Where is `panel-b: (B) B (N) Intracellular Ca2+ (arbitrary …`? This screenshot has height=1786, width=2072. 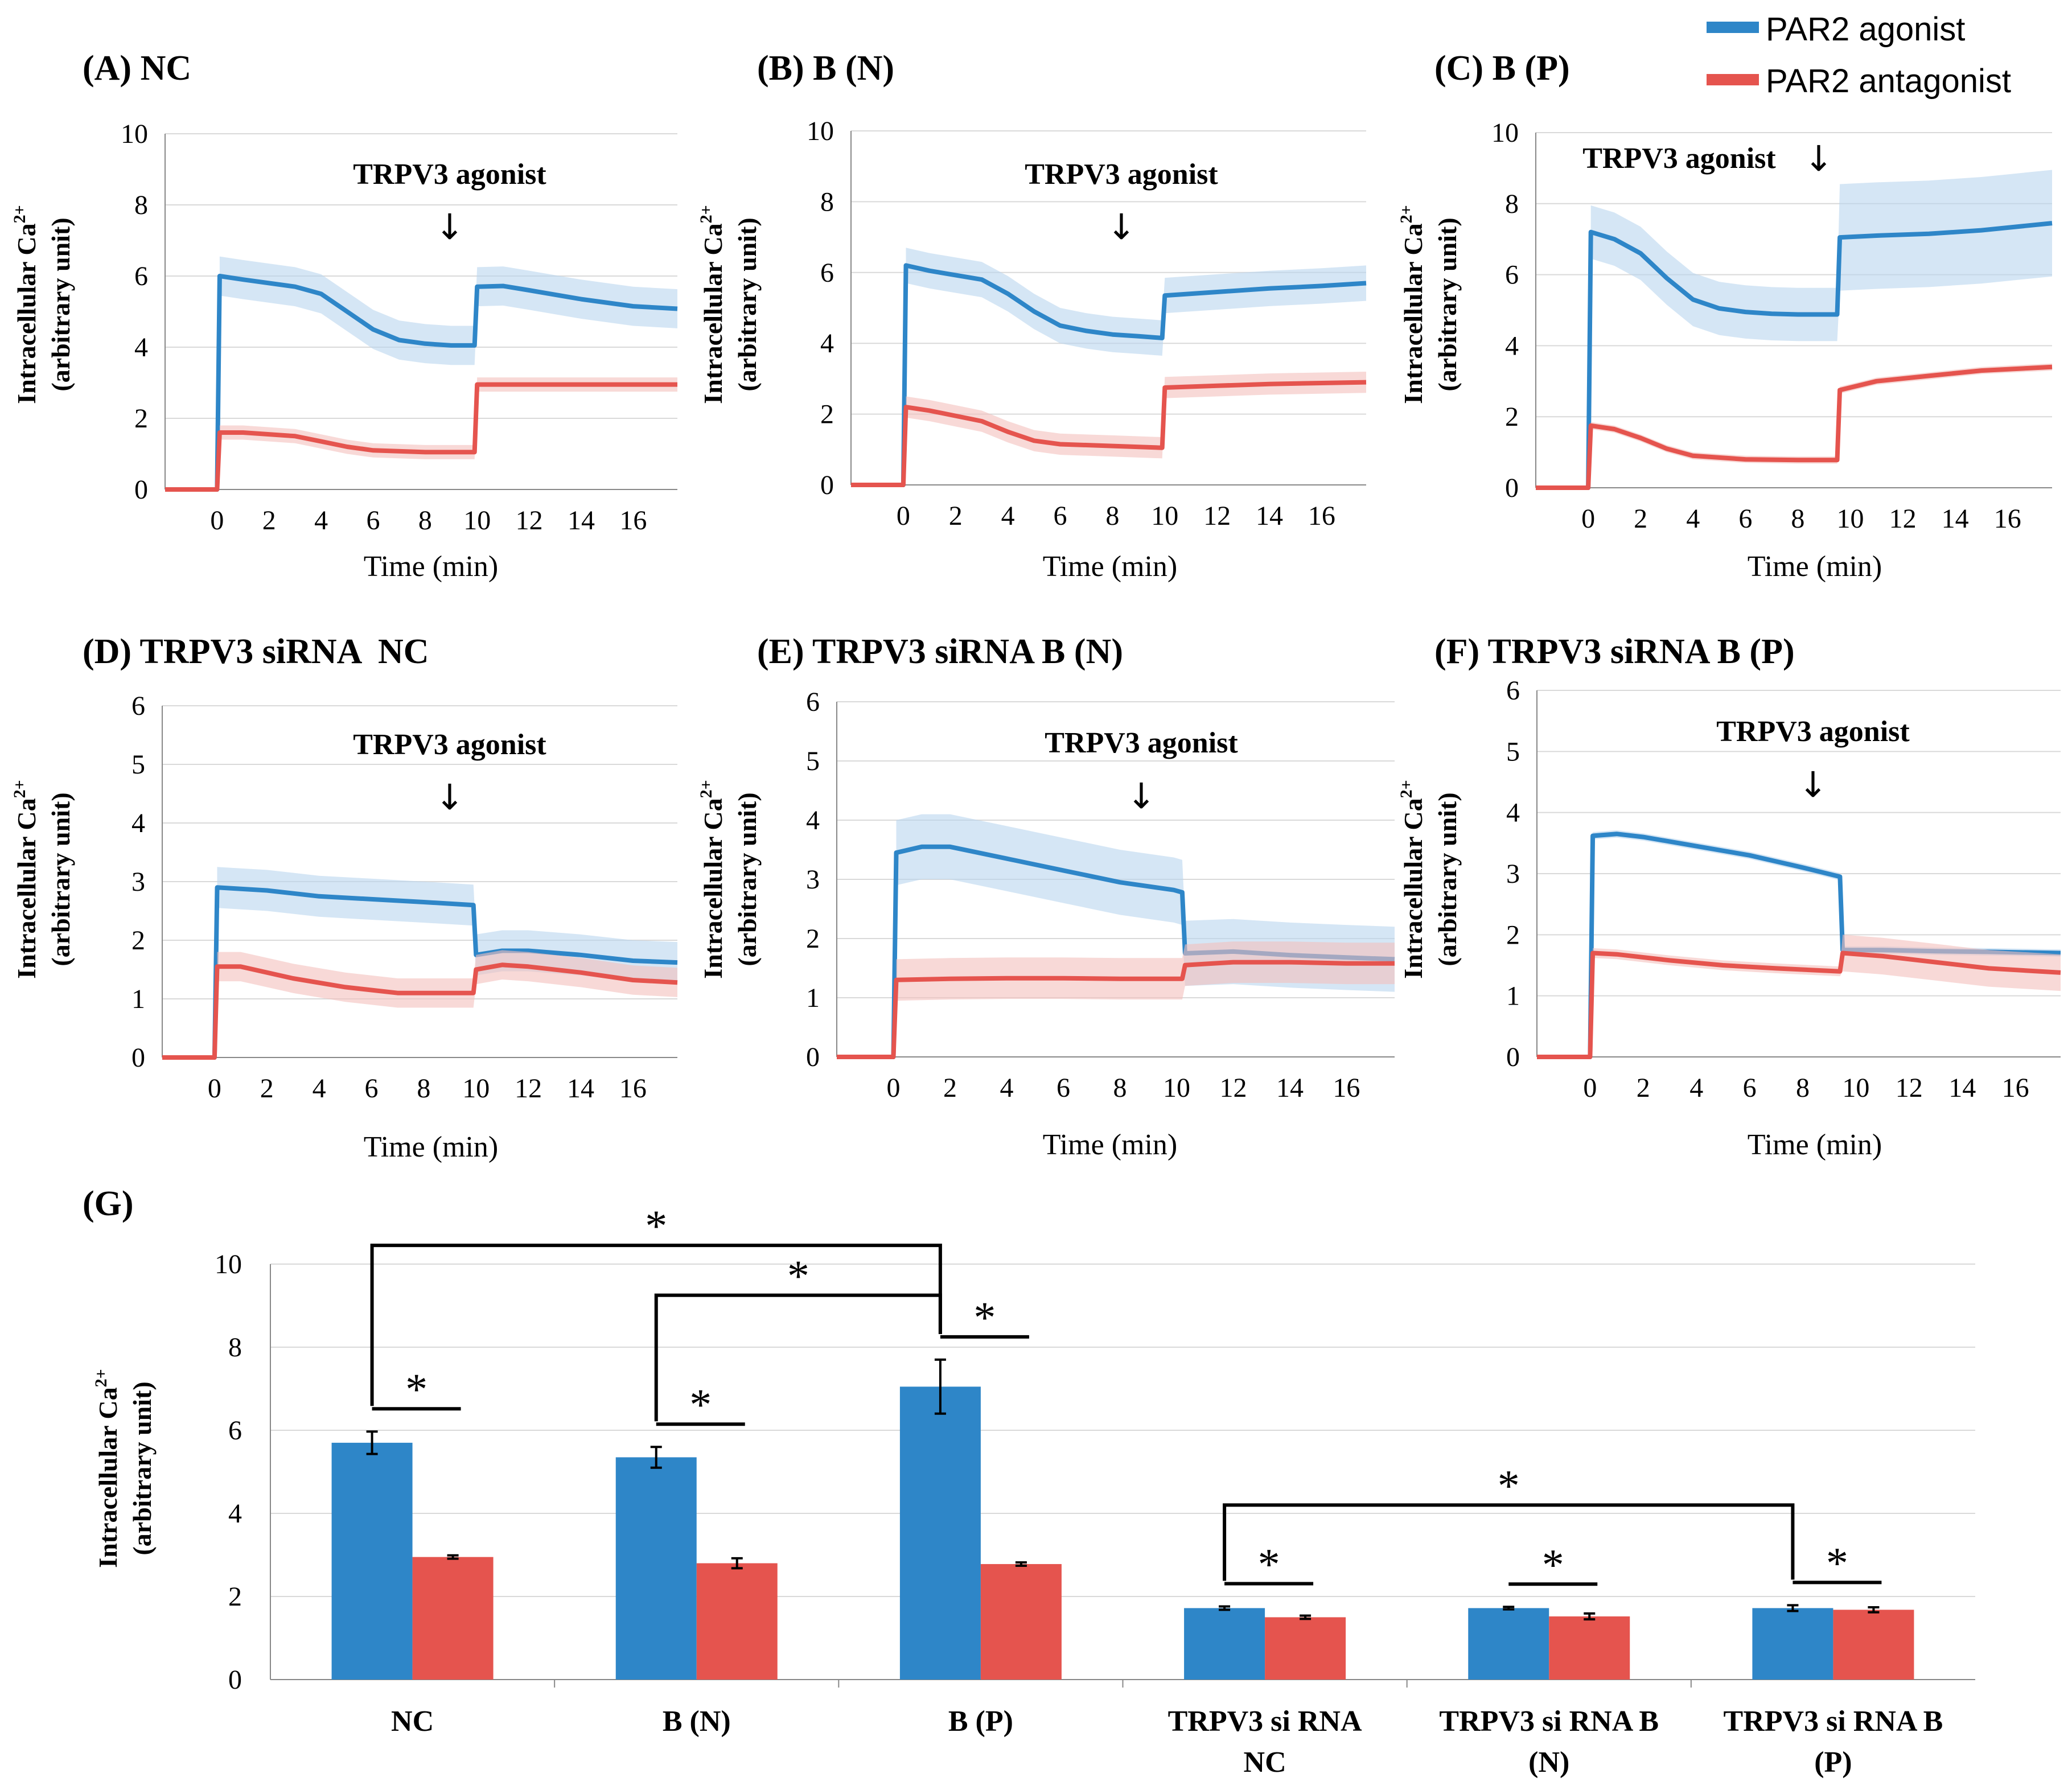 panel-b: (B) B (N) Intracellular Ca2+ (arbitrary … is located at coordinates (1032, 316).